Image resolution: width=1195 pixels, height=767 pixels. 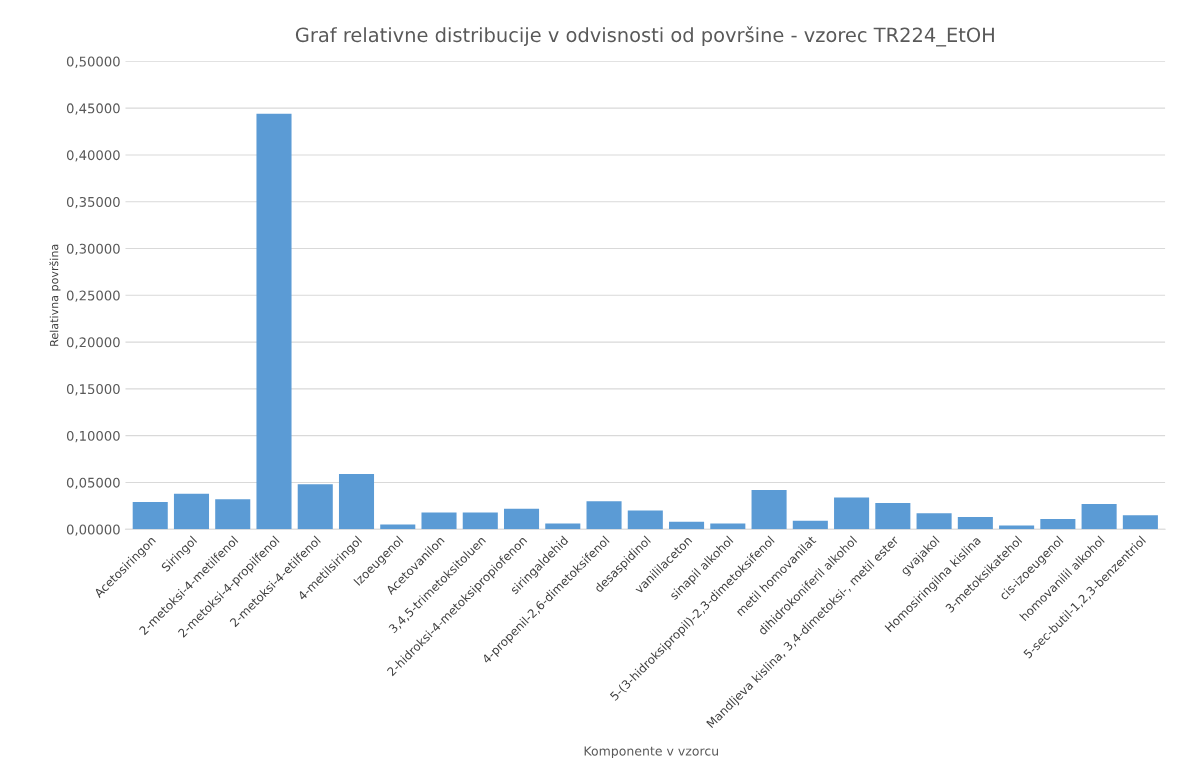 What do you see at coordinates (644, 36) in the screenshot?
I see `chart-title: Graf relativne distribucije v odvisnosti od površine - vzorec TR224_EtOH` at bounding box center [644, 36].